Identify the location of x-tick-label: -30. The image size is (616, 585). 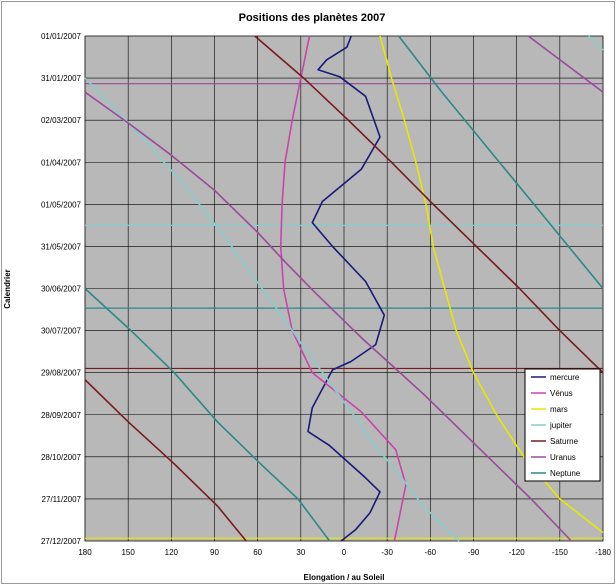
(387, 552).